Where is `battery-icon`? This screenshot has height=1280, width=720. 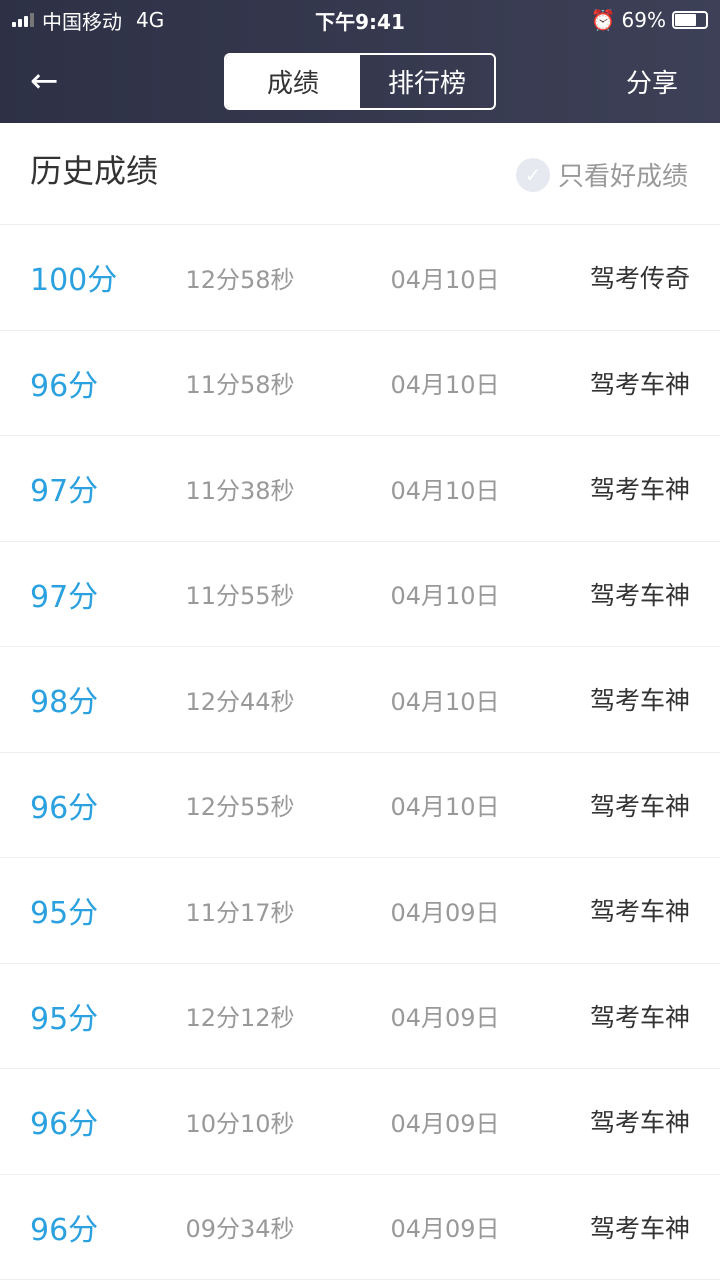 battery-icon is located at coordinates (690, 20).